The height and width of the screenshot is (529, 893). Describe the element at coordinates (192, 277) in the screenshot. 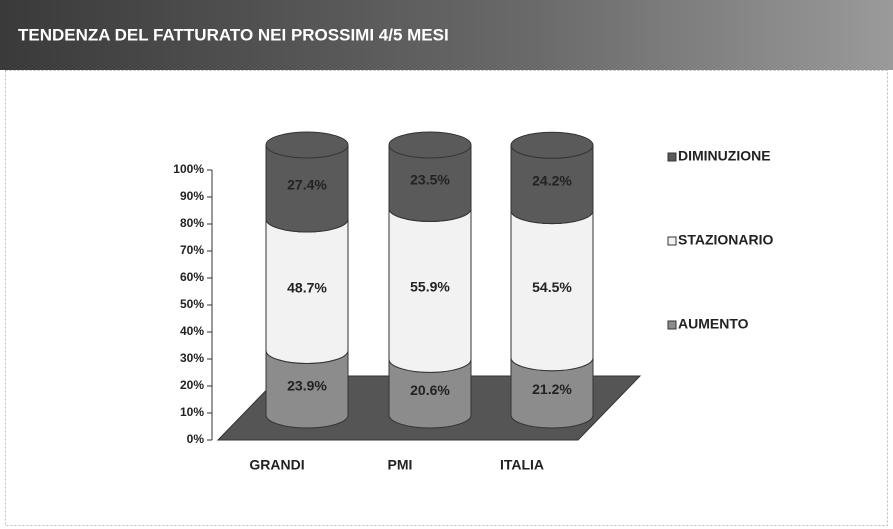

I see `y-tick-label: 60%` at that location.